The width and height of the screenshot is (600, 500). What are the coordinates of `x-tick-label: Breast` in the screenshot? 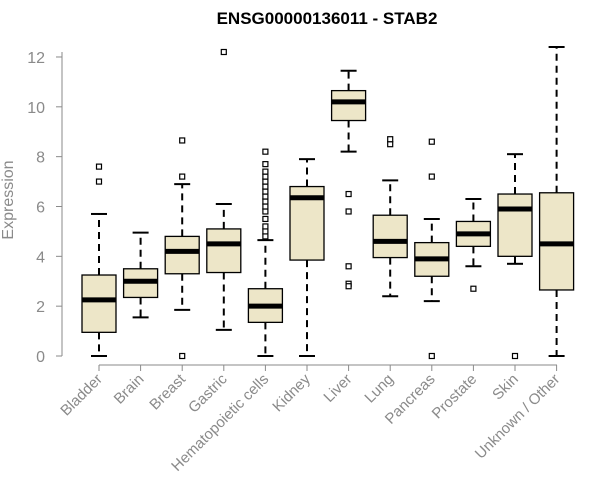 It's located at (167, 391).